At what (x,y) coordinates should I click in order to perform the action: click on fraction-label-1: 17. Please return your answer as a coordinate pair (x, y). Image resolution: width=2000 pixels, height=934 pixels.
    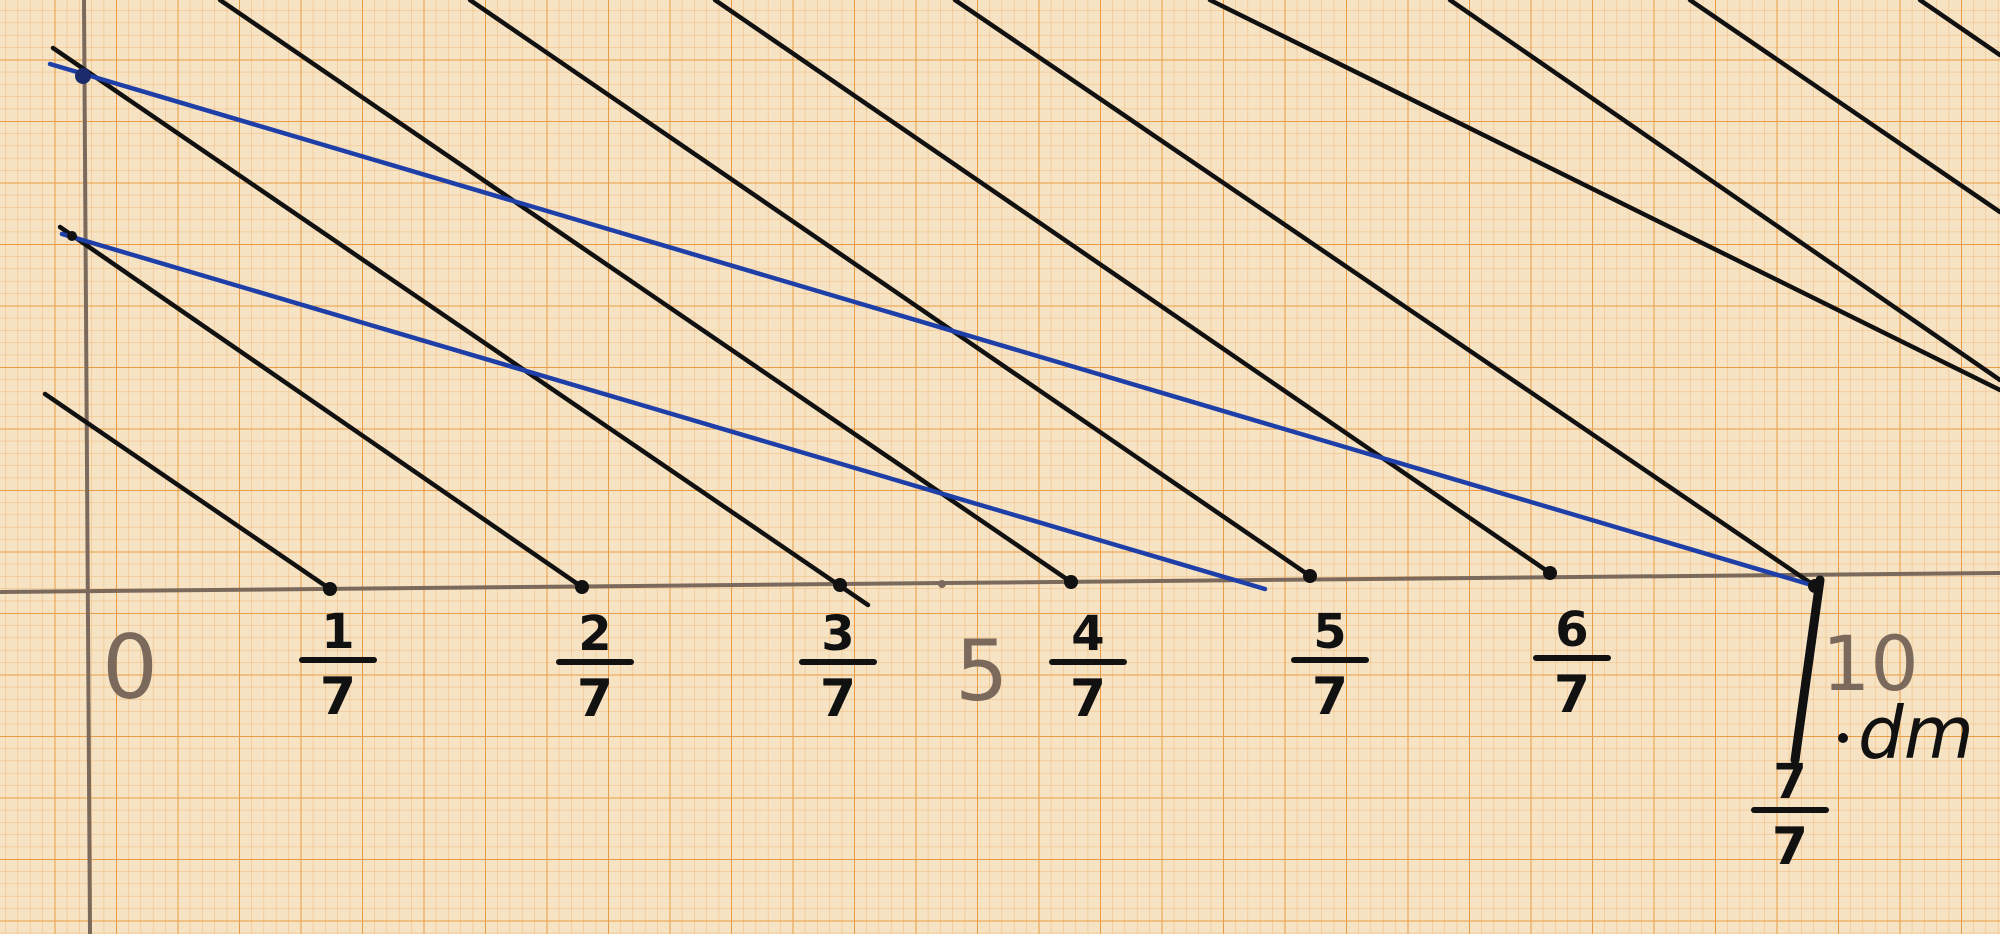
    Looking at the image, I should click on (338, 665).